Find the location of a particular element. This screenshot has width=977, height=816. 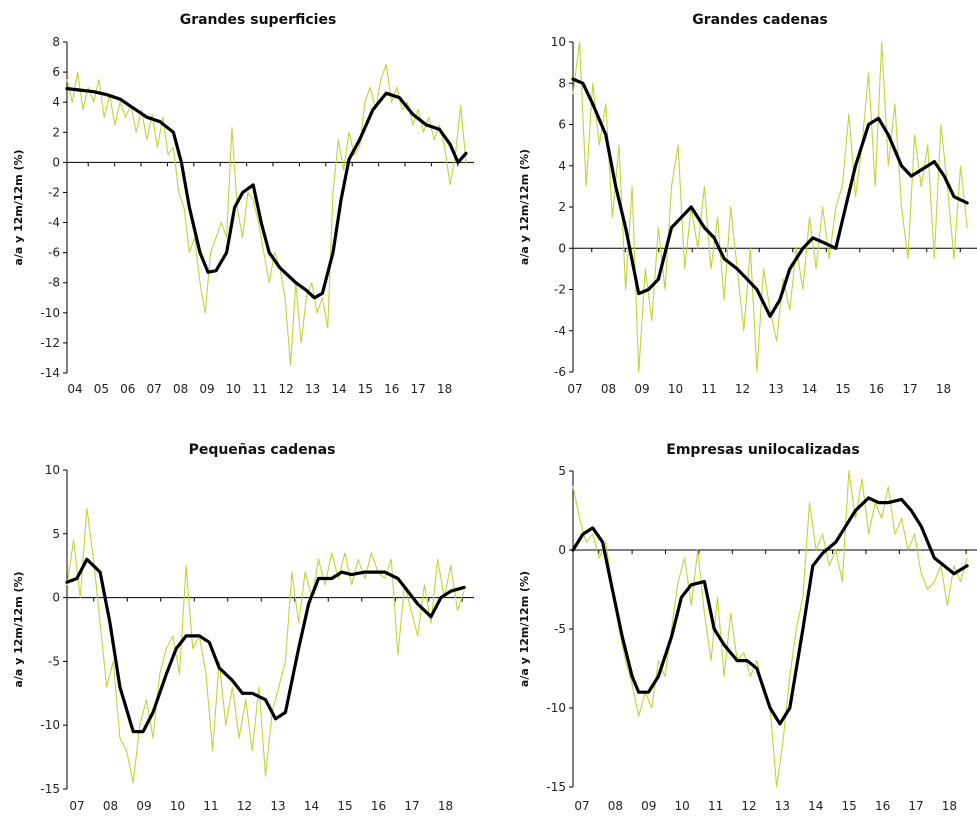

series-line-yoy is located at coordinates (265, 645).